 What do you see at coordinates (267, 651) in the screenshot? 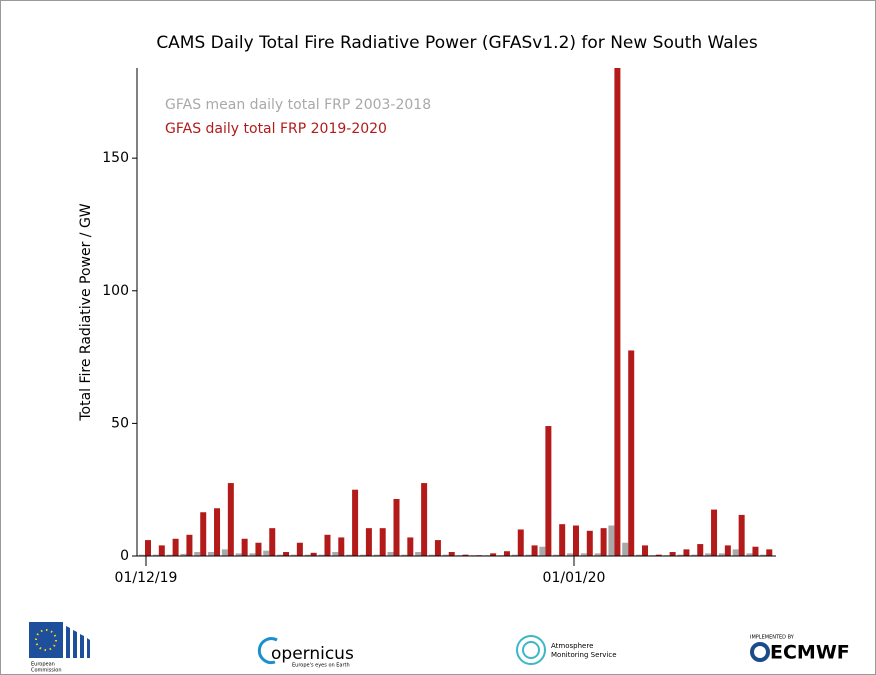
I see `copernicus-c` at bounding box center [267, 651].